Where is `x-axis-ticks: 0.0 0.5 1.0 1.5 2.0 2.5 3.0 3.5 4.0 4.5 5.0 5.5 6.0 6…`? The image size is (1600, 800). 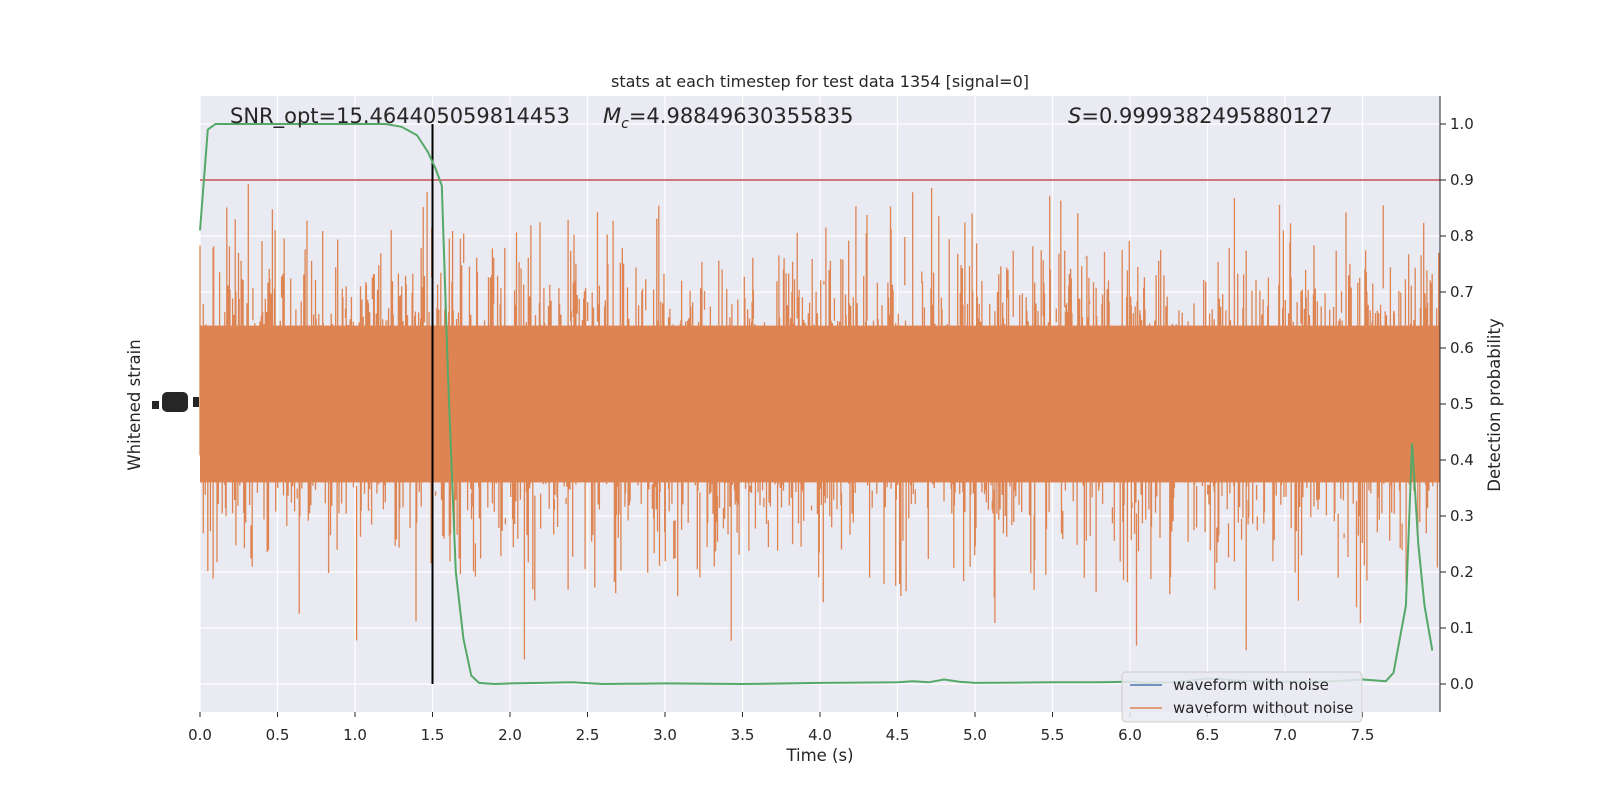 x-axis-ticks: 0.0 0.5 1.0 1.5 2.0 2.5 3.0 3.5 4.0 4.5 5.0 5.5 6.0 6… is located at coordinates (781, 728).